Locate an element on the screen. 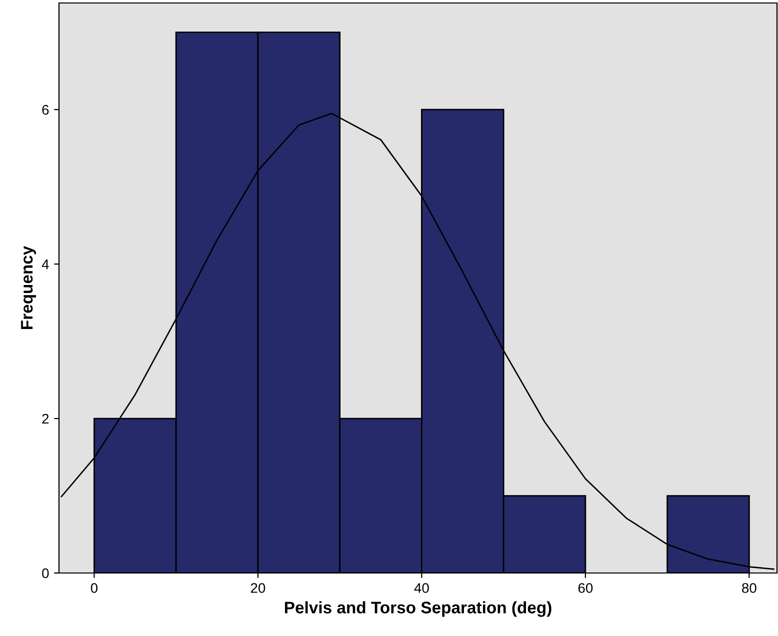 Image resolution: width=778 pixels, height=636 pixels. x-tick-label: 0 is located at coordinates (94, 588).